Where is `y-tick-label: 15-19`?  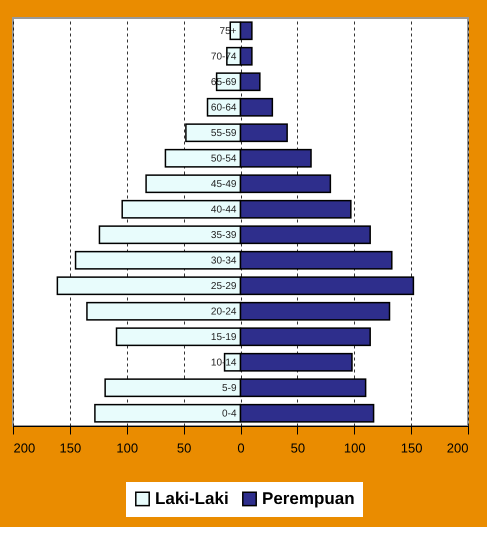 y-tick-label: 15-19 is located at coordinates (223, 337).